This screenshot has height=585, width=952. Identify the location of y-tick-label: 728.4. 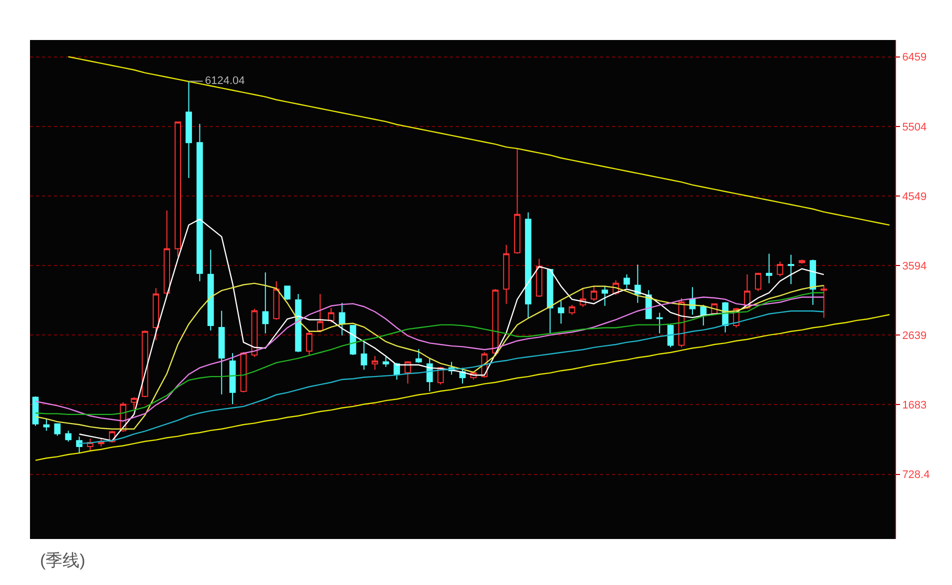
(916, 475).